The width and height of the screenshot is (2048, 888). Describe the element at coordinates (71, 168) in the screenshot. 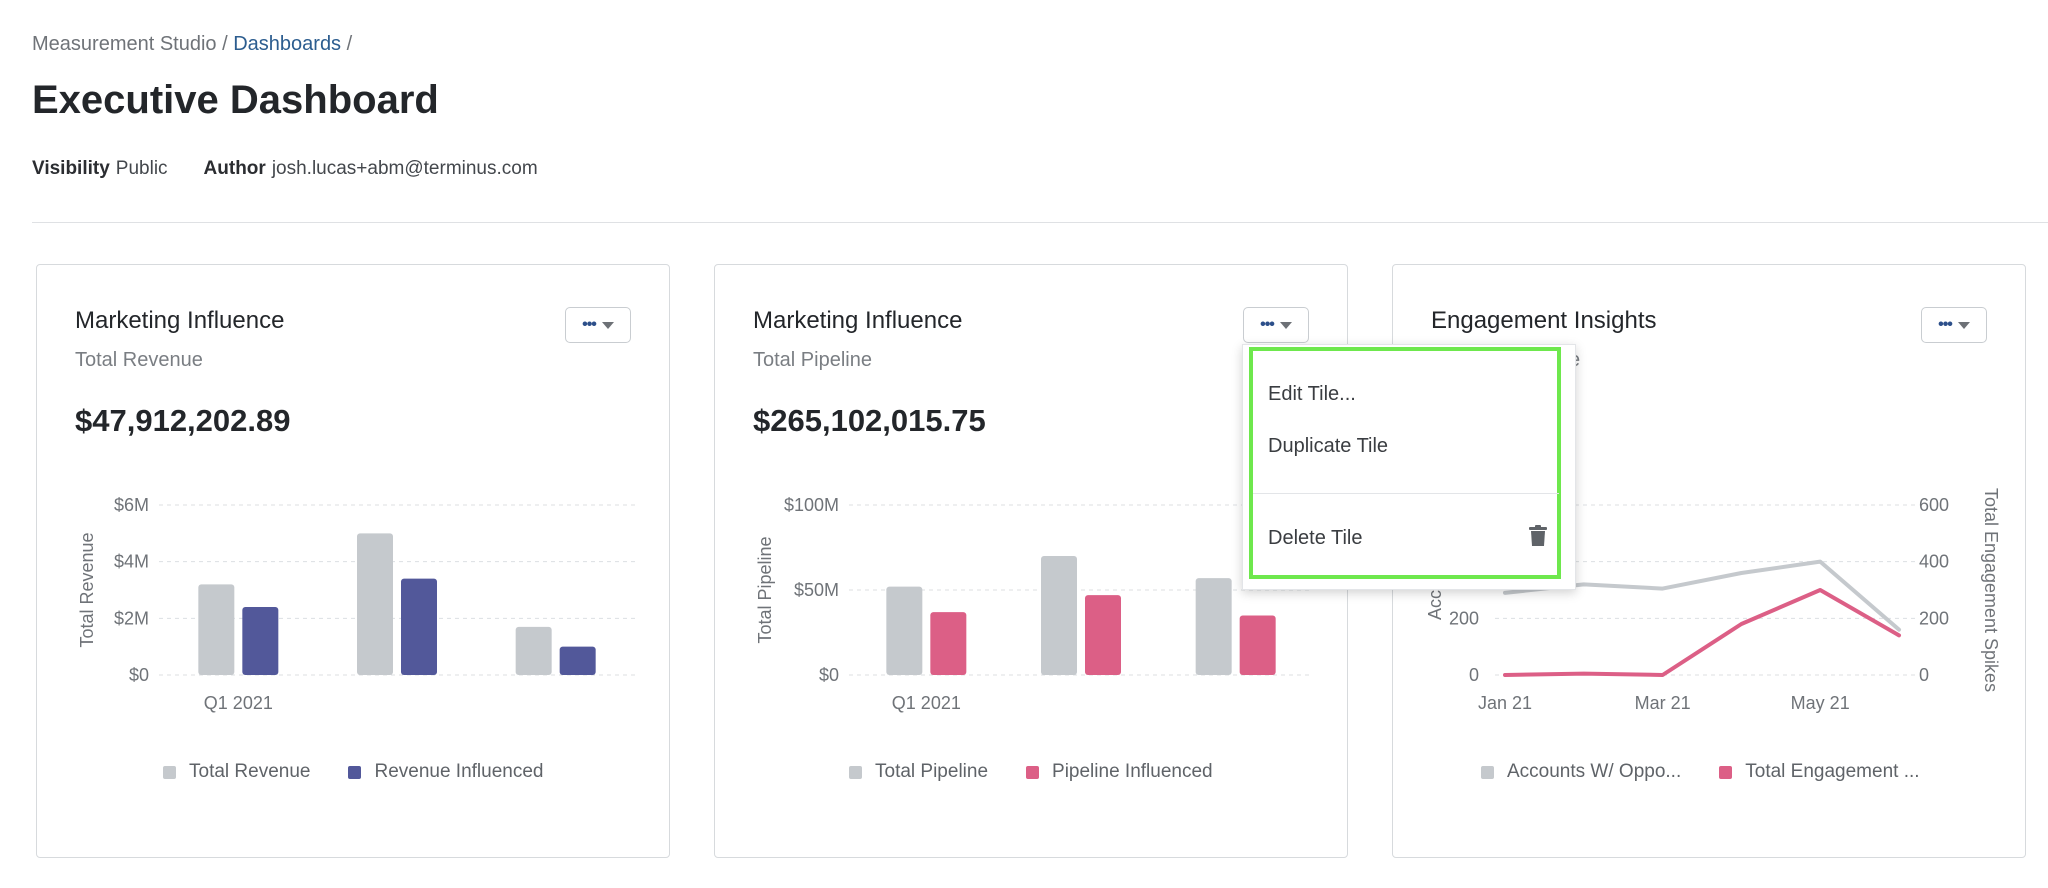

I see `visibility-label: Visibility` at that location.